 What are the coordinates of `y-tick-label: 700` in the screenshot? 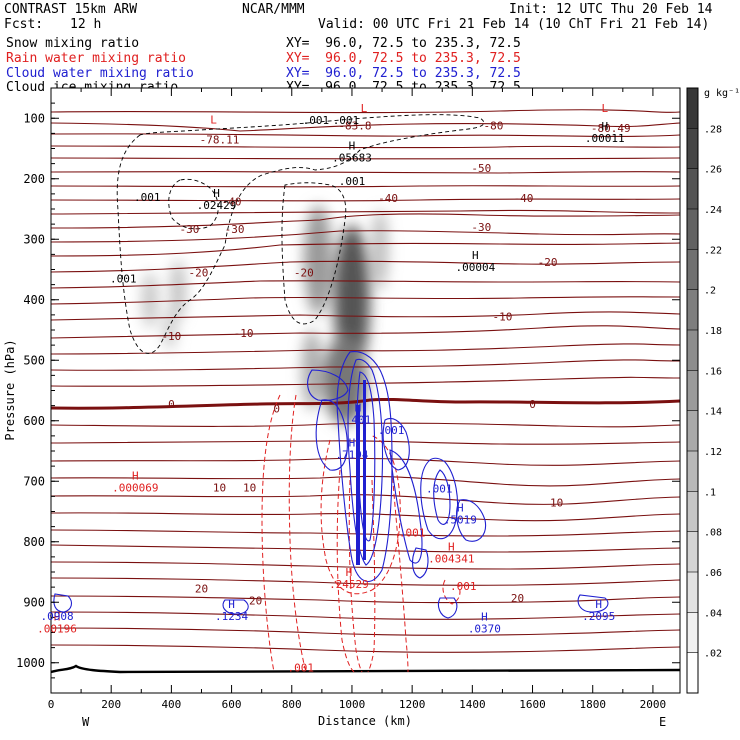 It's located at (34, 481).